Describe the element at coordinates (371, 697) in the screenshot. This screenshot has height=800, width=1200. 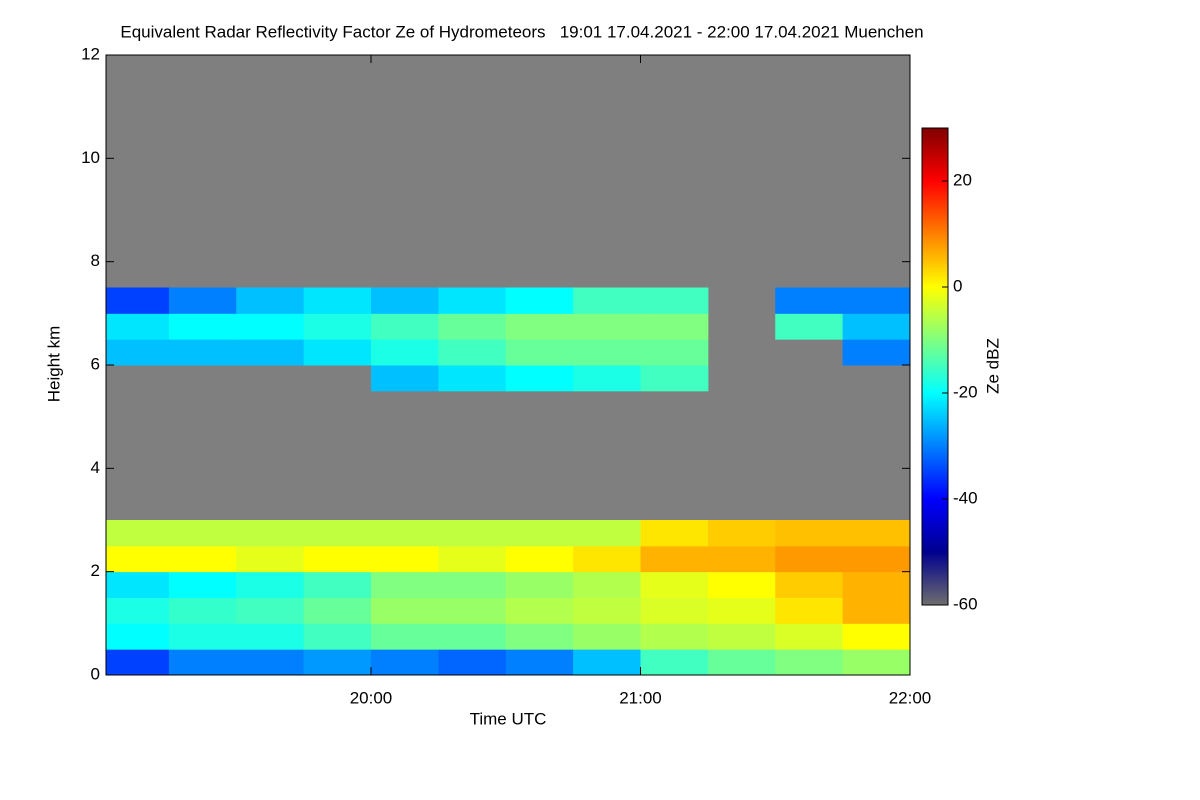
I see `x-tick-label: 20:00` at that location.